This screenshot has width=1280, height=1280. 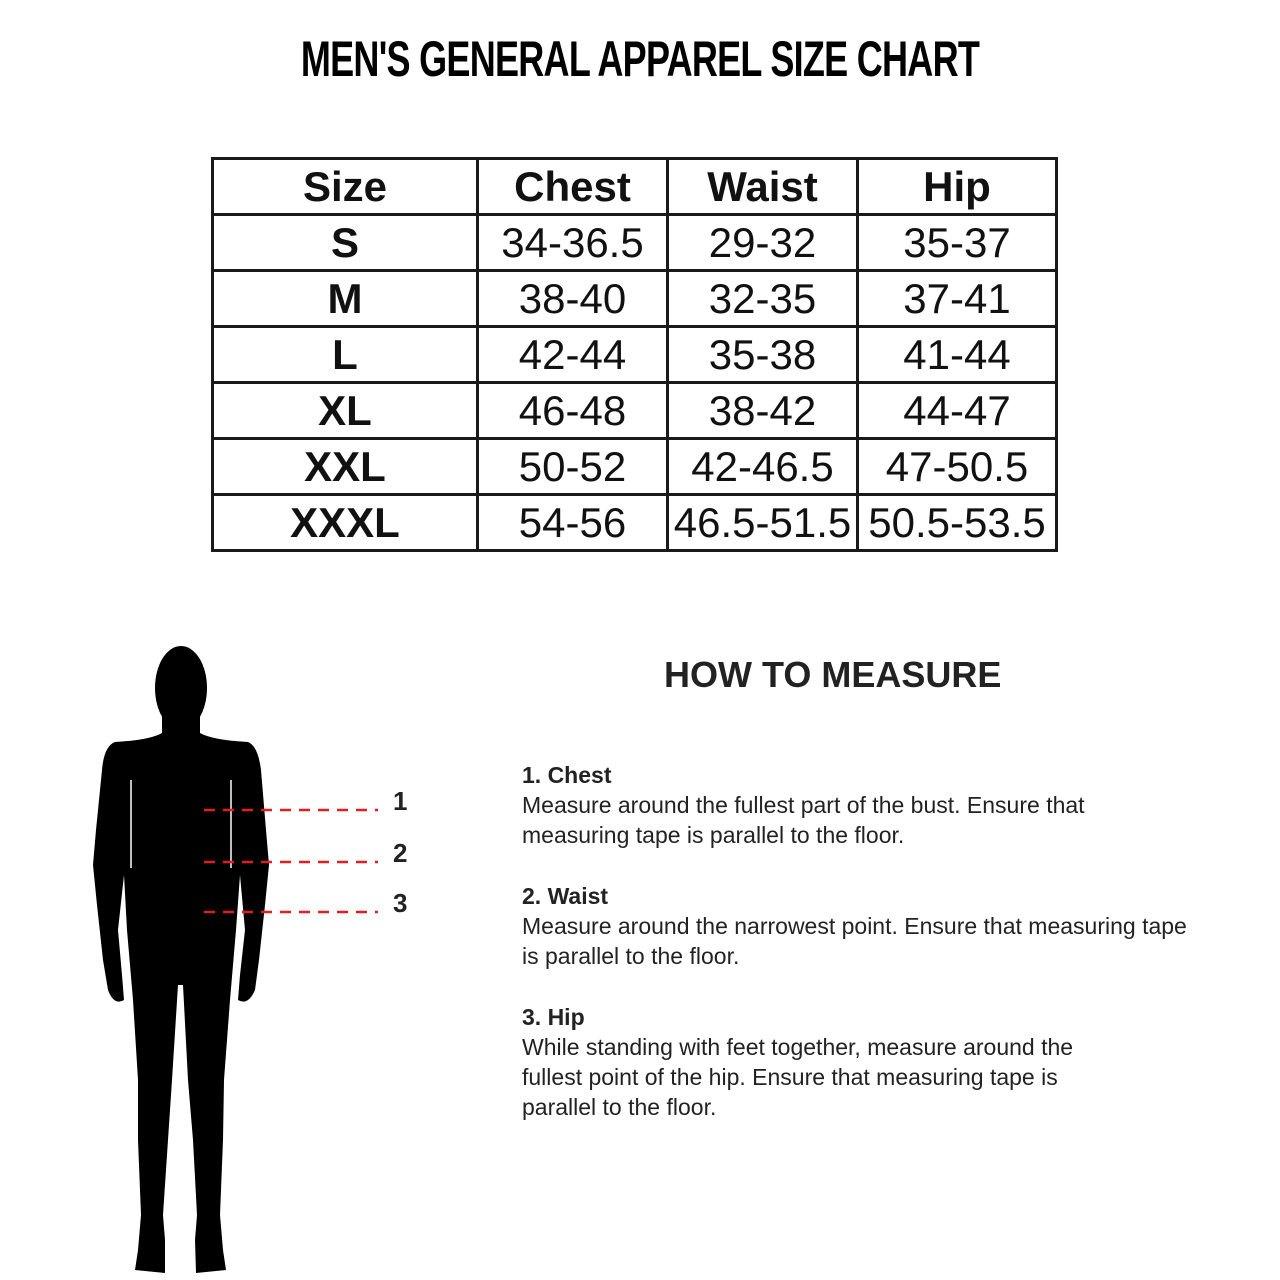 What do you see at coordinates (762, 186) in the screenshot?
I see `header-waist: Waist` at bounding box center [762, 186].